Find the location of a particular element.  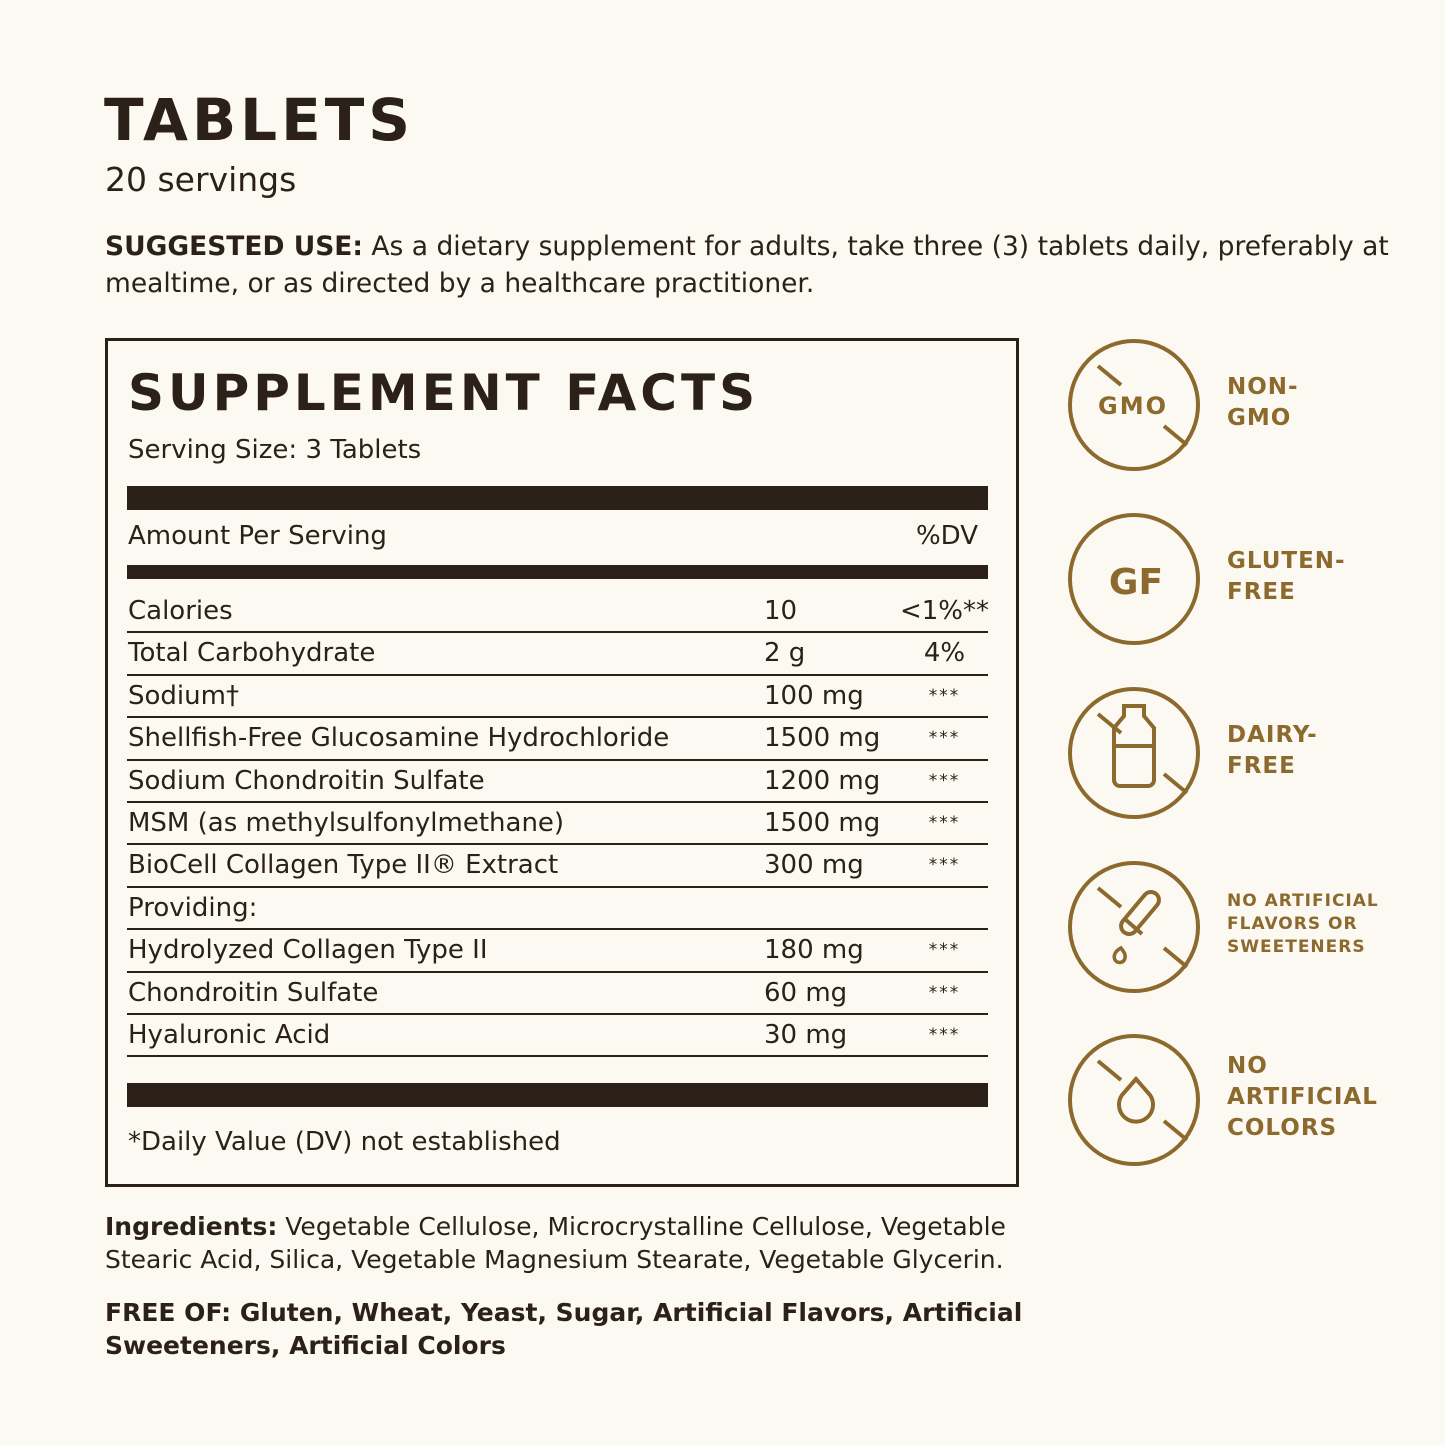

nutrient-name: Hyaluronic Acid is located at coordinates (229, 1034).